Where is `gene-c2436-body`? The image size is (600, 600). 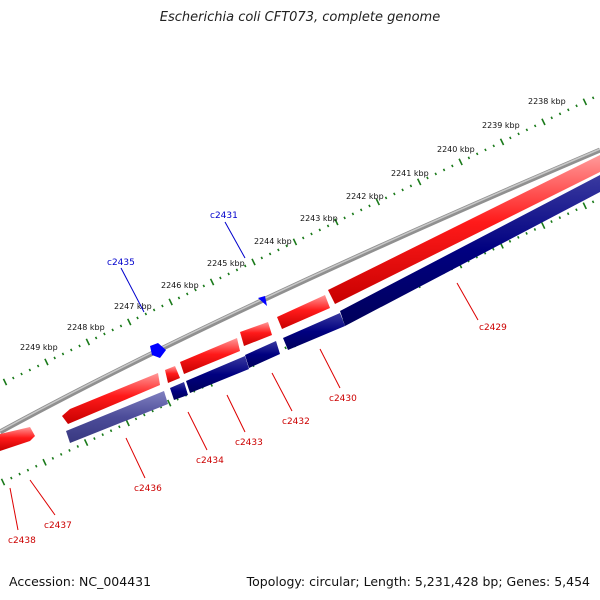
gene-c2436-body is located at coordinates (117, 417).